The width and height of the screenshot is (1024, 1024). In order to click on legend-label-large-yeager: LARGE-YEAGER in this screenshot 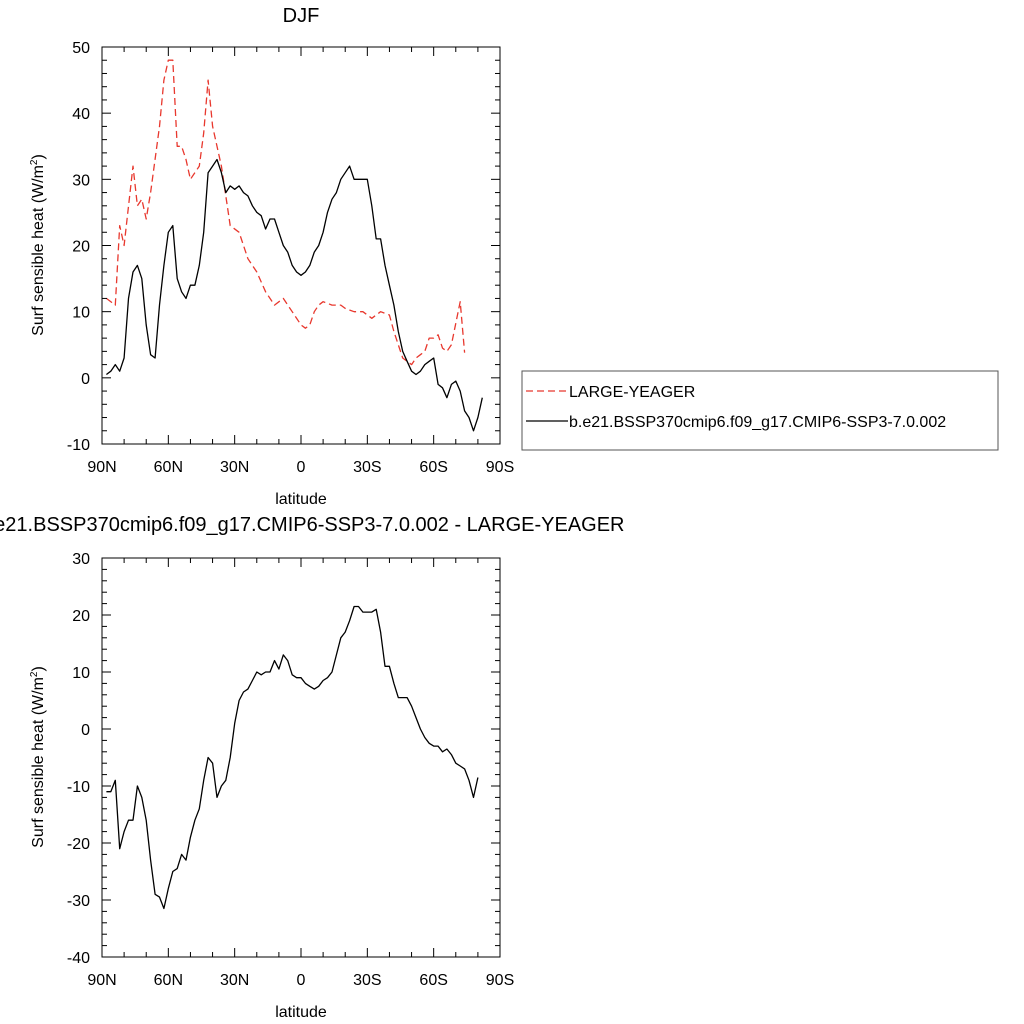, I will do `click(632, 392)`.